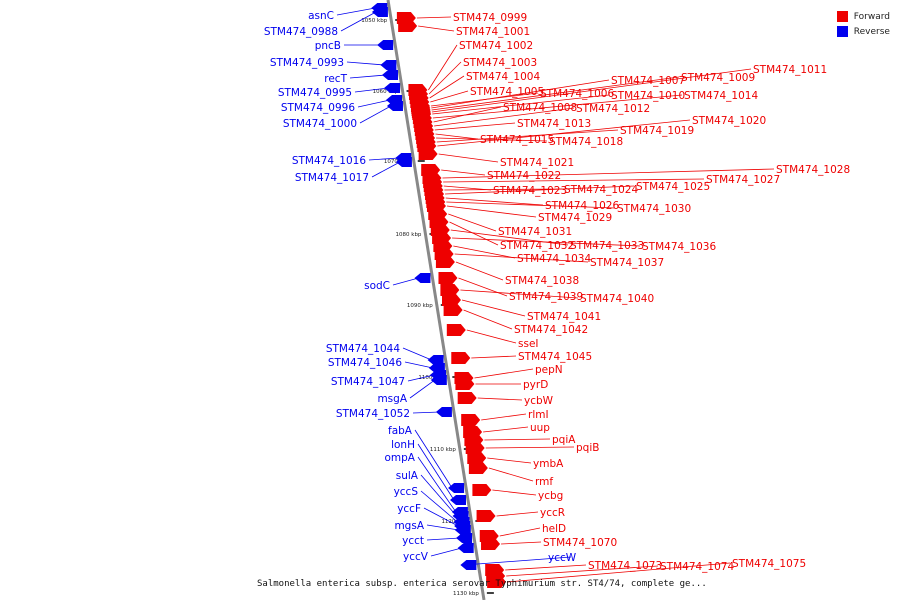 This screenshot has height=600, width=900. I want to click on reverse-gene-label: STM474_1044, so click(363, 349).